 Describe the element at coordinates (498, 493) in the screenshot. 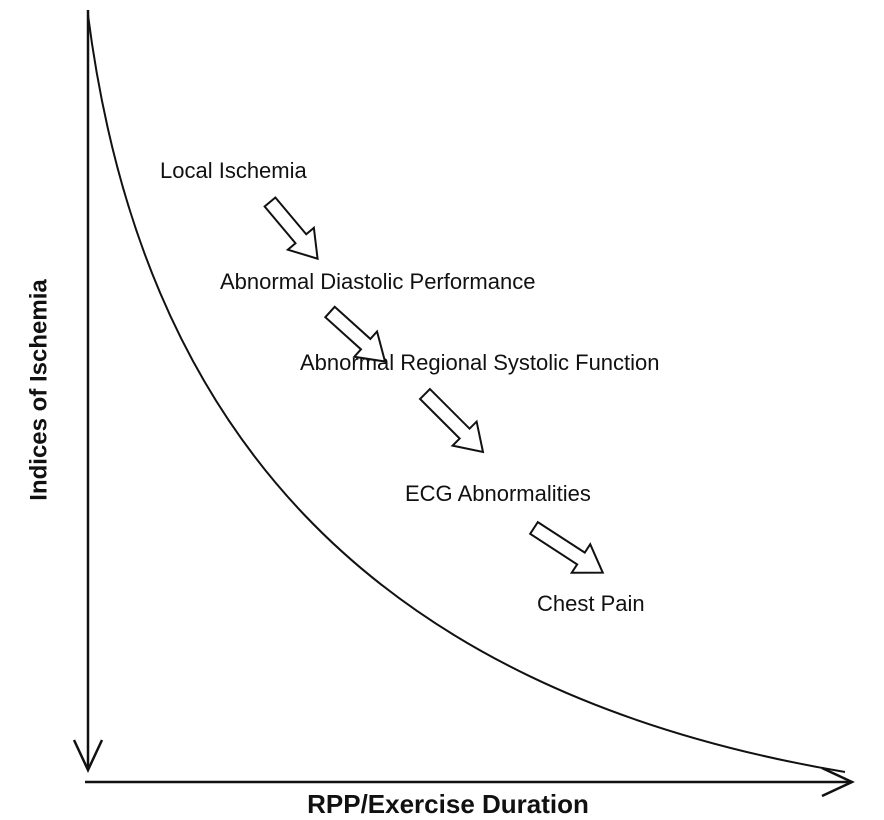

I see `step-label: ECG Abnormalities` at that location.